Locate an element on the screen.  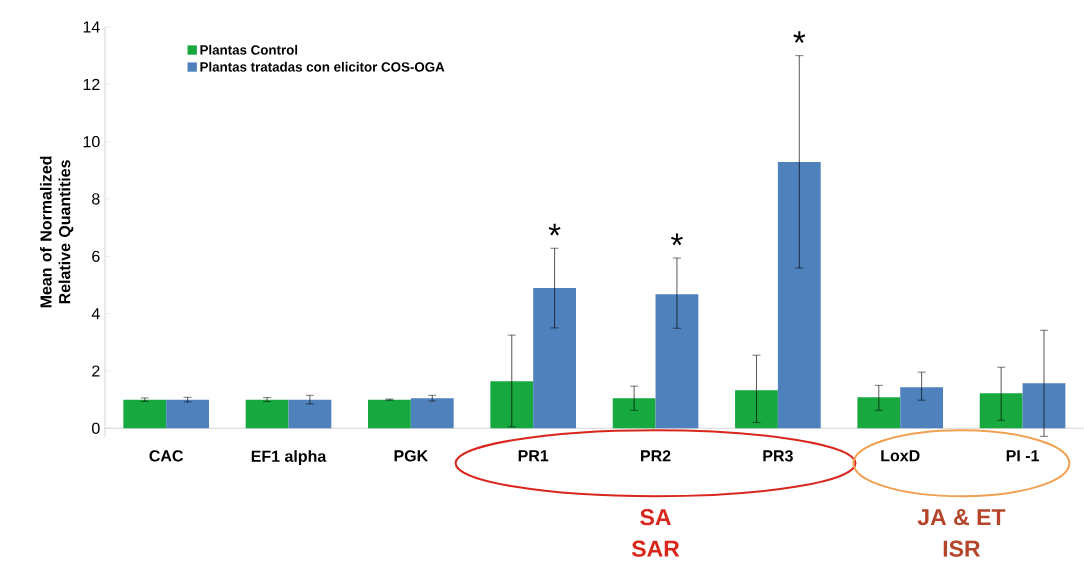
x-tick-label: PGK is located at coordinates (411, 456).